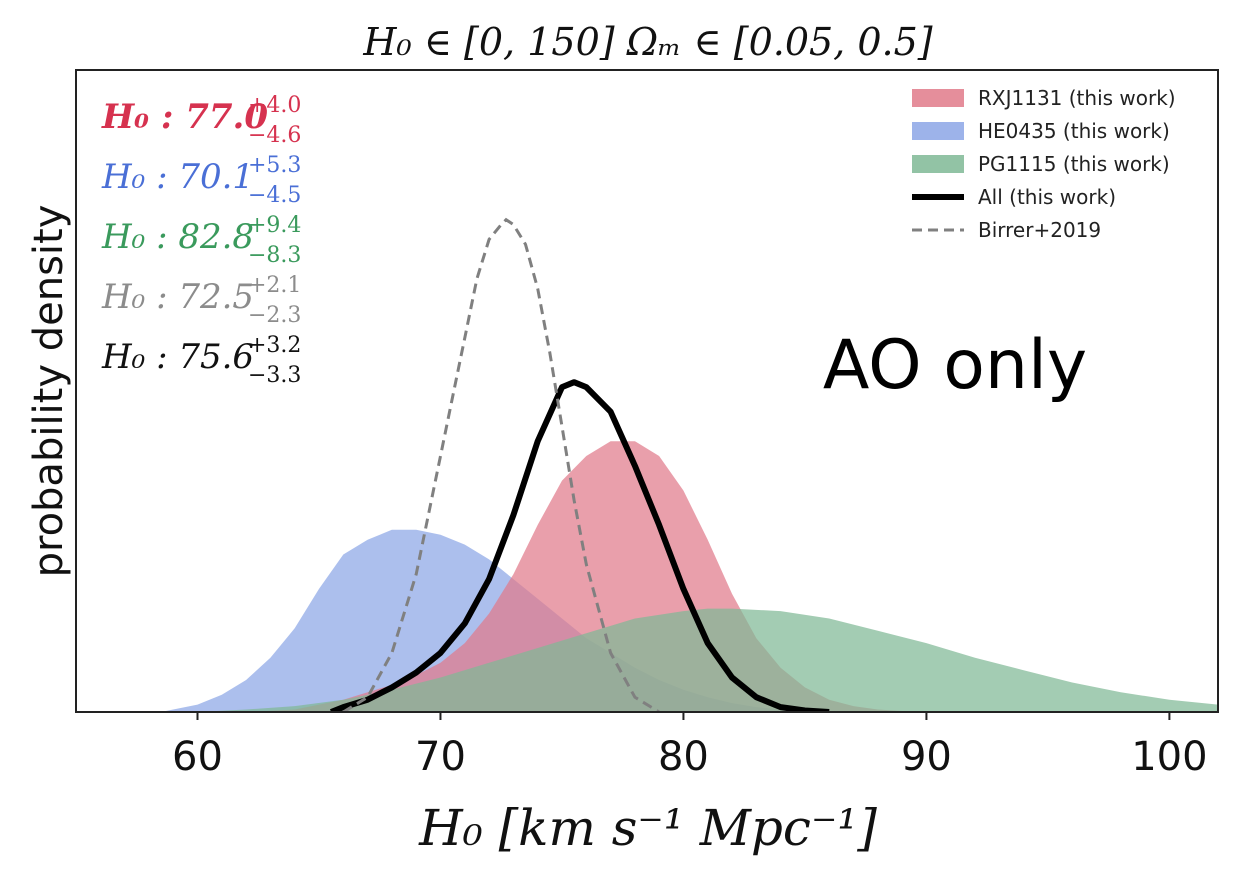  I want to click on estimate-item: H₀ : 70.1+5.3 −4.5, so click(201, 180).